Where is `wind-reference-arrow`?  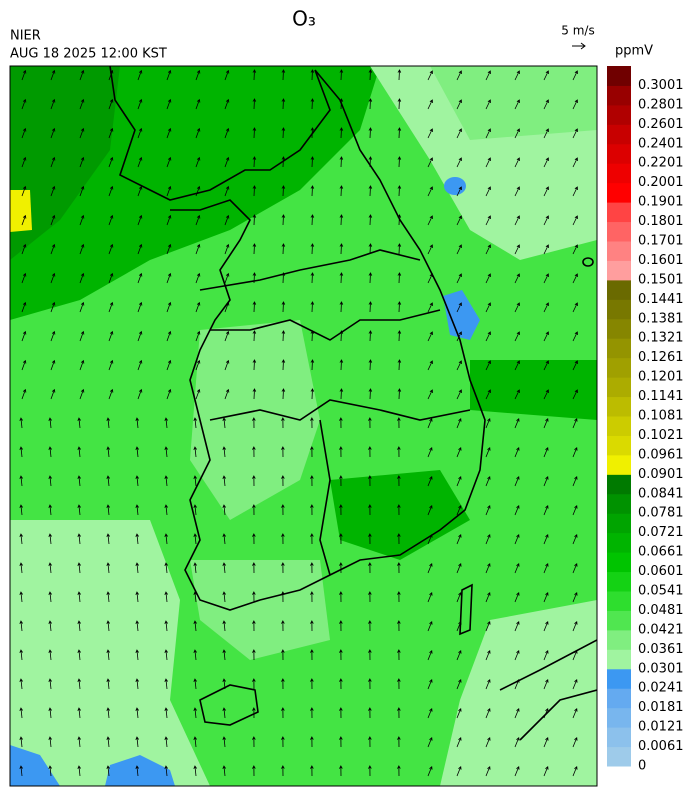 wind-reference-arrow is located at coordinates (579, 46).